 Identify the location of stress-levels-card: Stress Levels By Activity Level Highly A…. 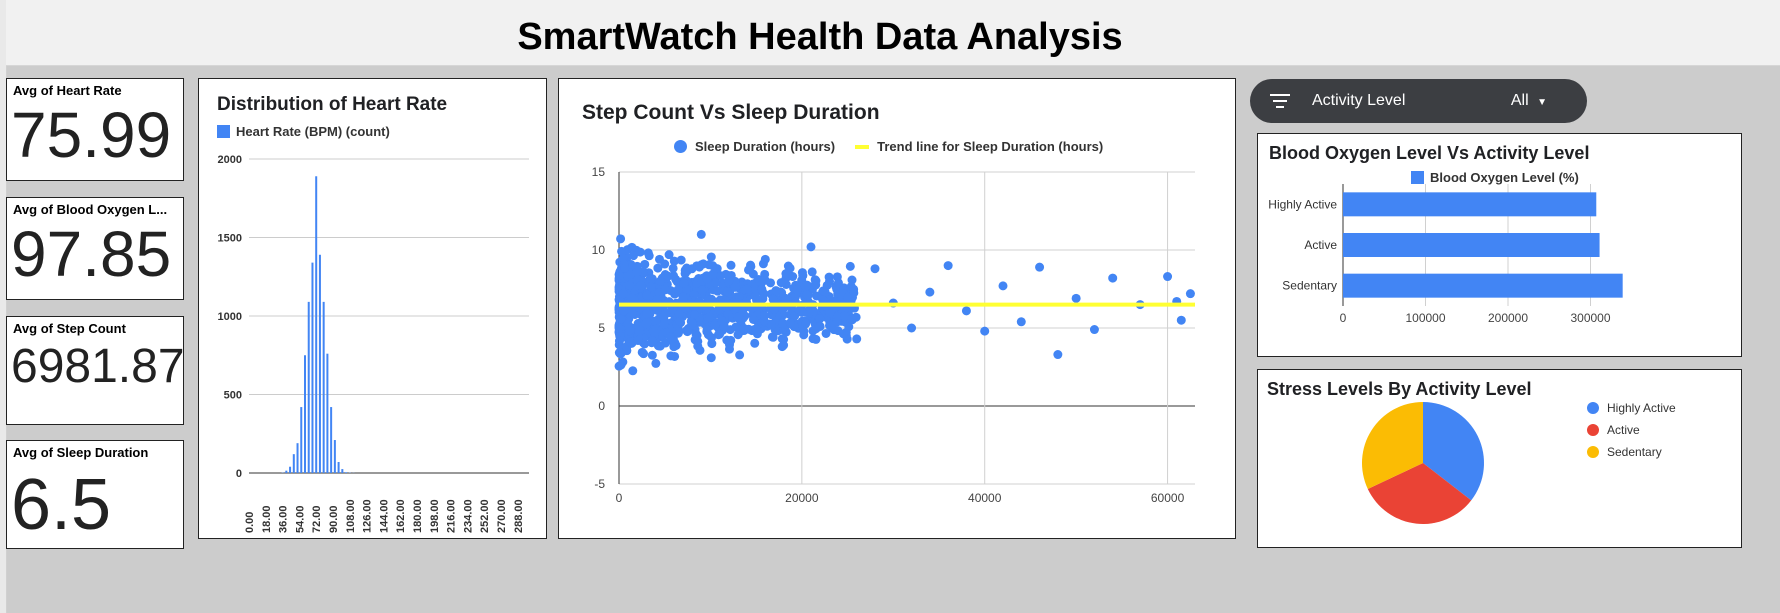
(1499, 458).